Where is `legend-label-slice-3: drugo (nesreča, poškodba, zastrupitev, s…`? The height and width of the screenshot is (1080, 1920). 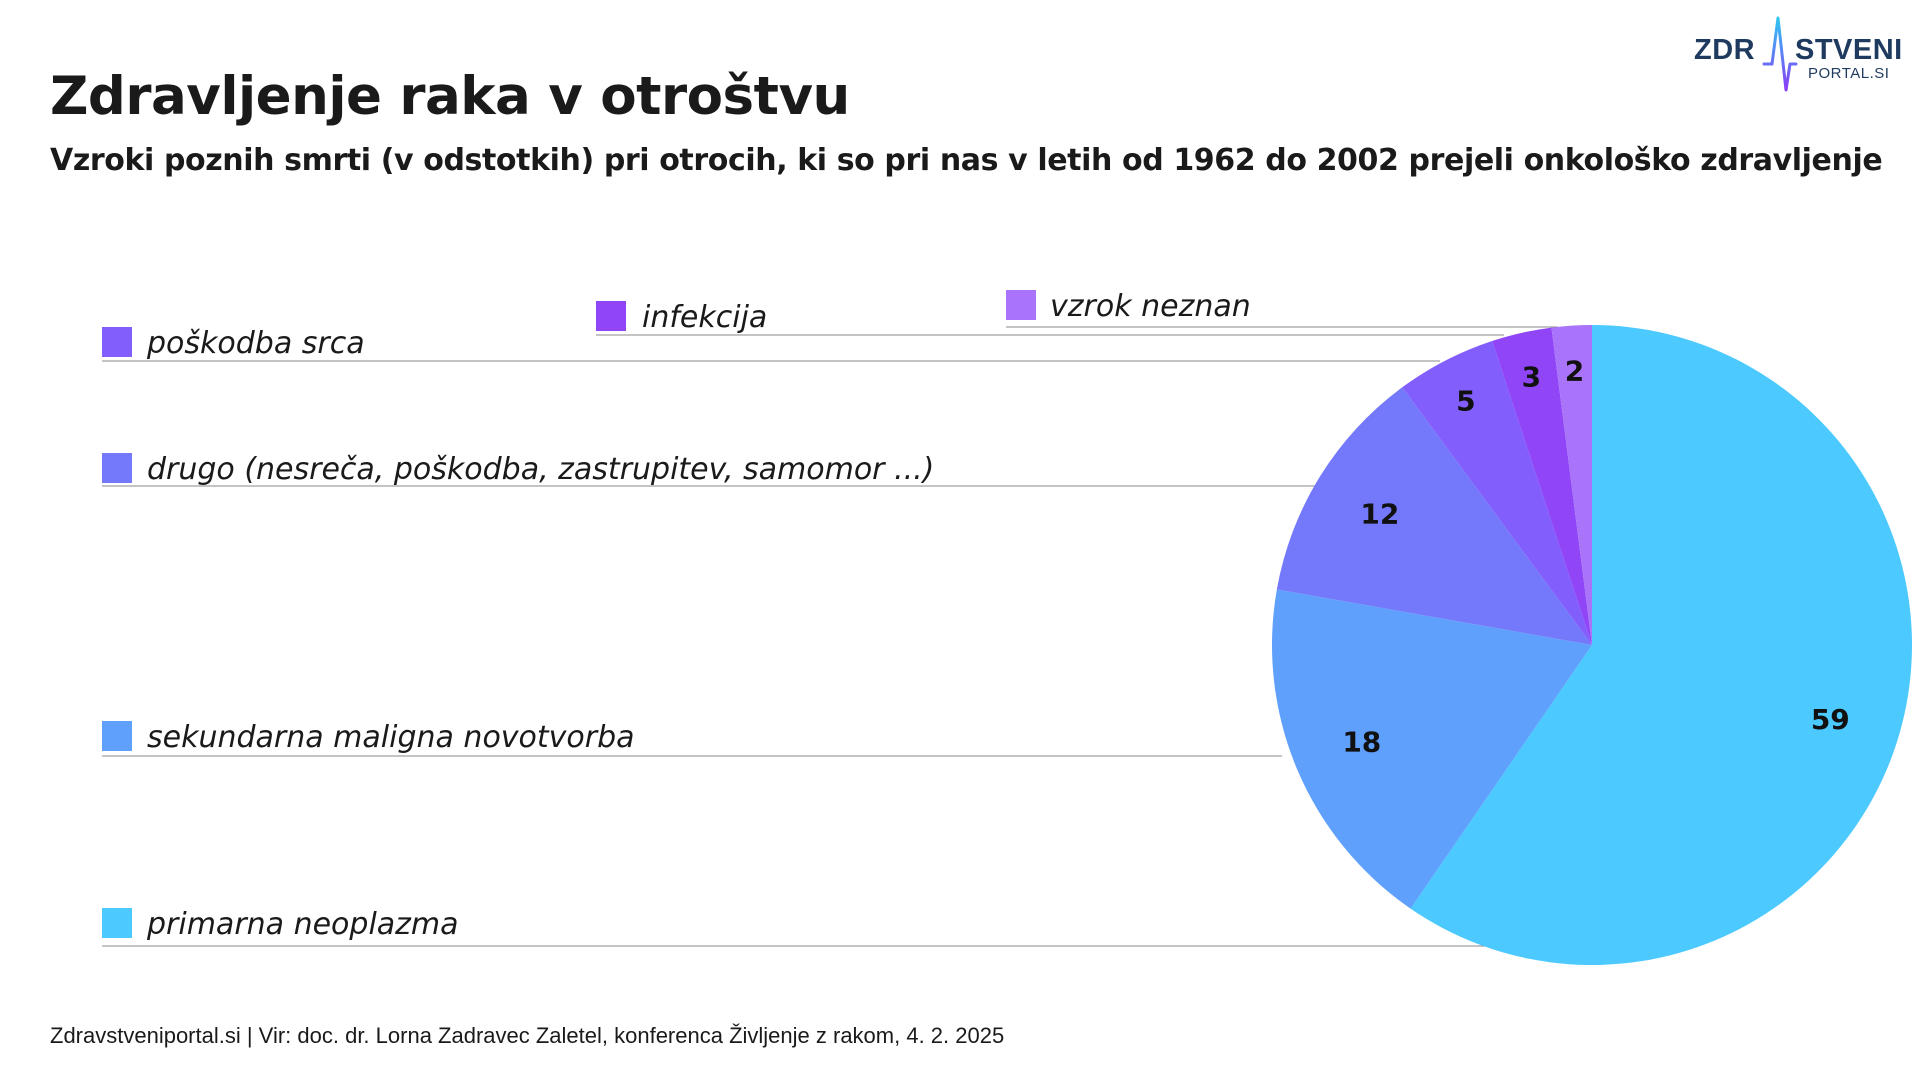
legend-label-slice-3: drugo (nesreča, poškodba, zastrupitev, s… is located at coordinates (540, 469).